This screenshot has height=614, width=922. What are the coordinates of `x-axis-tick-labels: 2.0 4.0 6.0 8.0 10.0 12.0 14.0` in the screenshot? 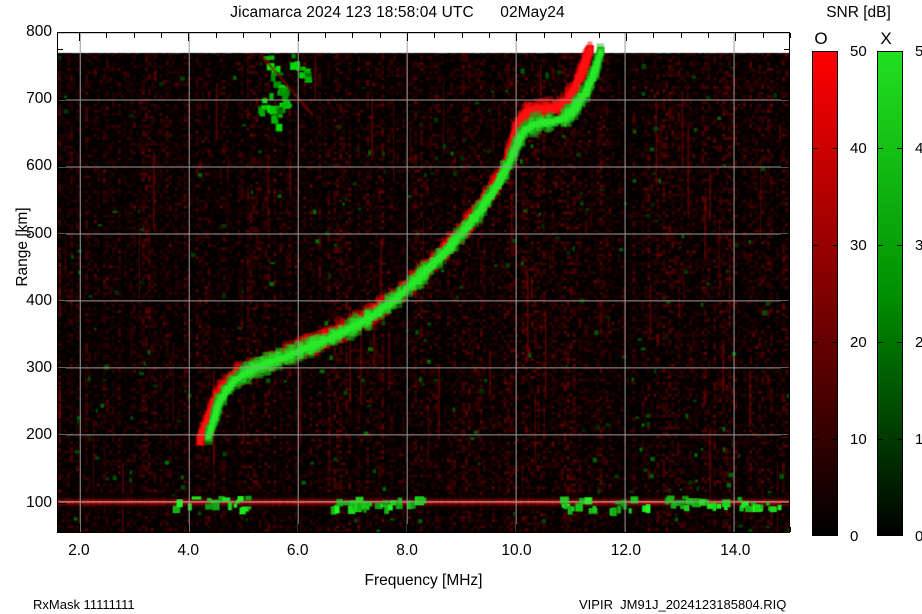 It's located at (461, 554).